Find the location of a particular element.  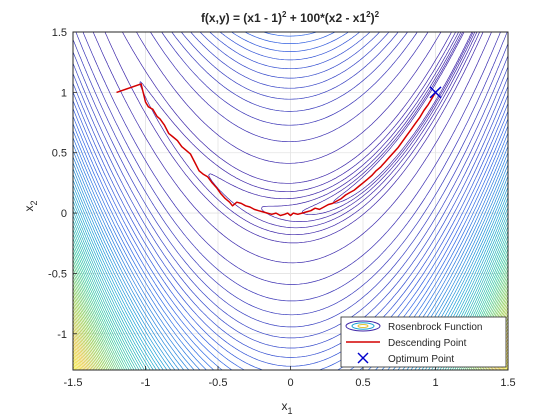

legend-label-descending: Descending Point is located at coordinates (427, 343).